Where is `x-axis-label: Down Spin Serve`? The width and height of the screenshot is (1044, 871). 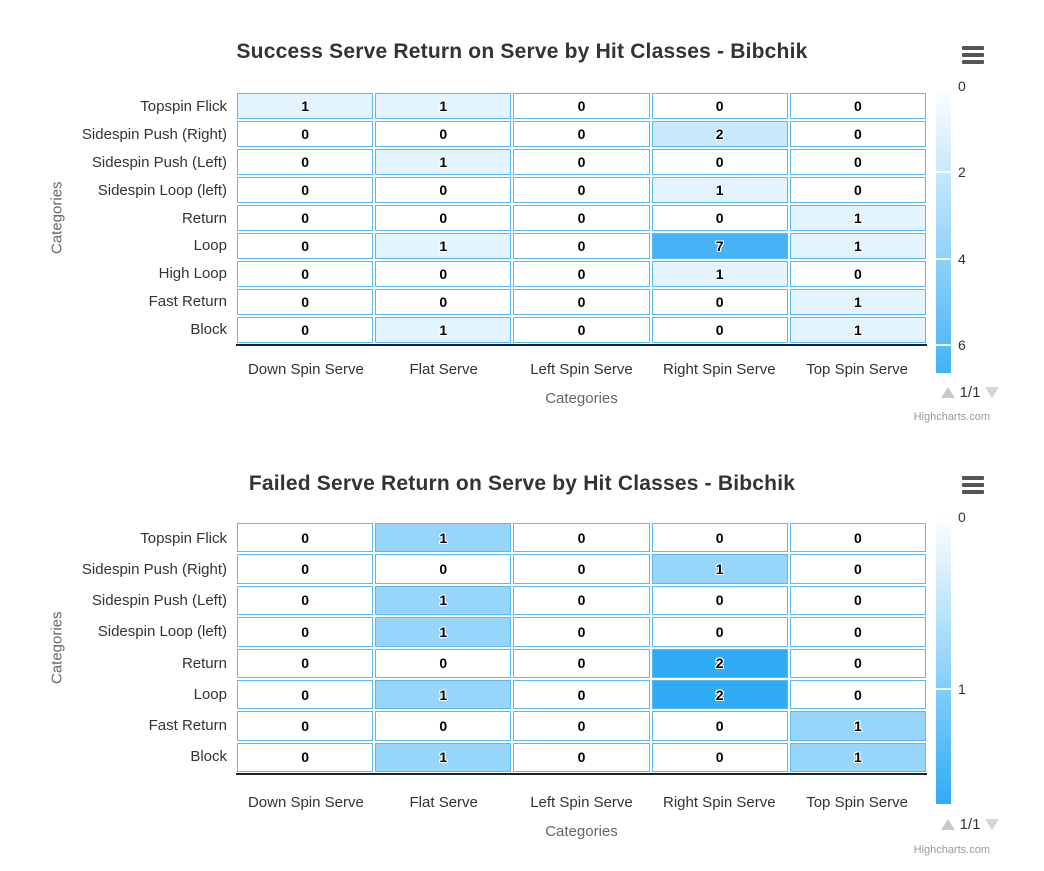 x-axis-label: Down Spin Serve is located at coordinates (305, 802).